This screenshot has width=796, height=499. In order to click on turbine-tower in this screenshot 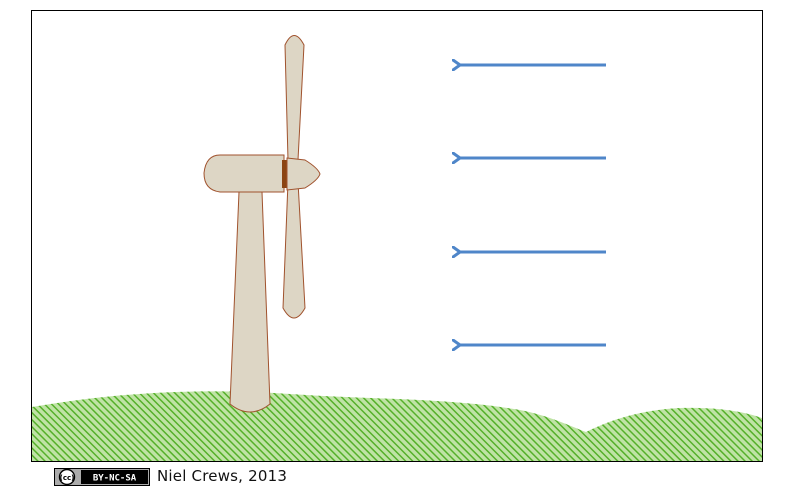, I will do `click(250, 302)`.